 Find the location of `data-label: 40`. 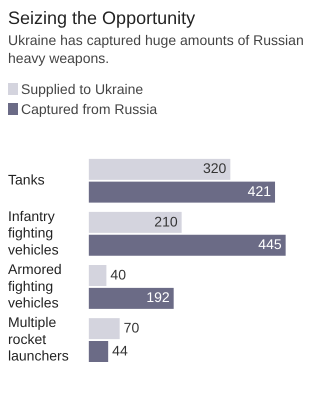

data-label: 40 is located at coordinates (118, 274).